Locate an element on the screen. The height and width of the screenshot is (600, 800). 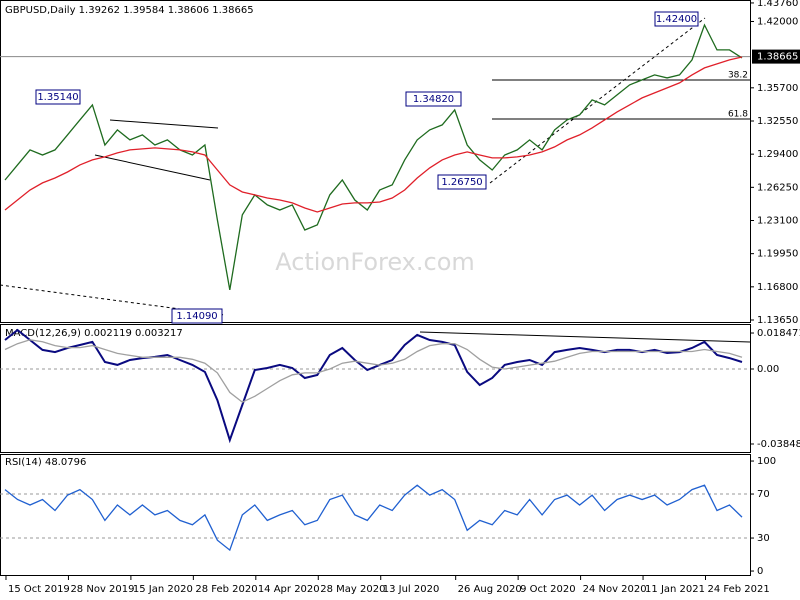
fib-label: 38.2 is located at coordinates (738, 76).